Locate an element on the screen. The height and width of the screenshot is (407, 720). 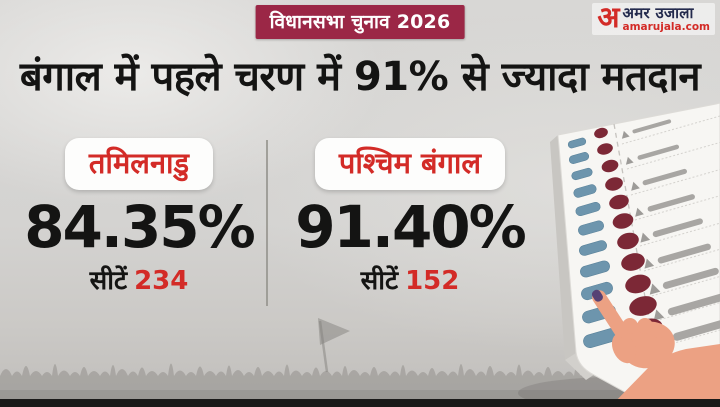
election-badge: विधानसभा चुनाव 2026 is located at coordinates (360, 22).